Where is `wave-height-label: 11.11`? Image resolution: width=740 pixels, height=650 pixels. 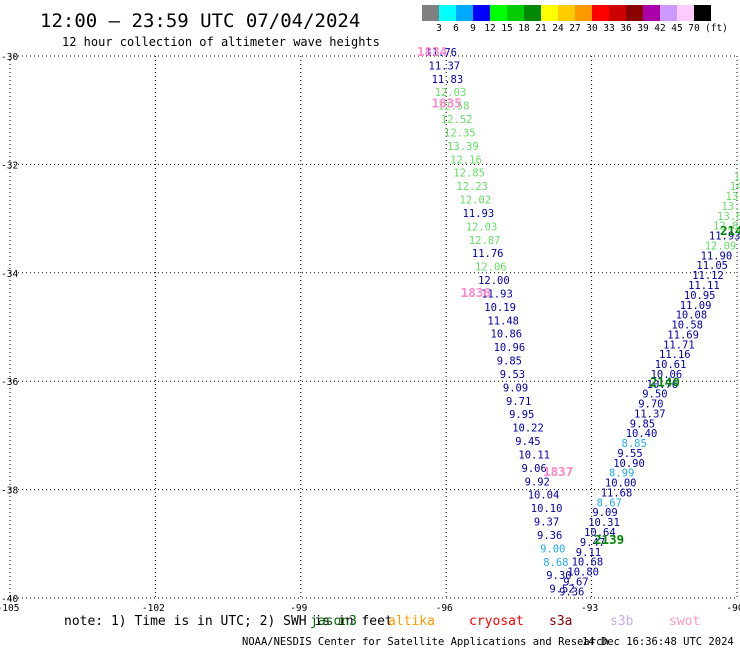
wave-height-label: 11.11 is located at coordinates (704, 286).